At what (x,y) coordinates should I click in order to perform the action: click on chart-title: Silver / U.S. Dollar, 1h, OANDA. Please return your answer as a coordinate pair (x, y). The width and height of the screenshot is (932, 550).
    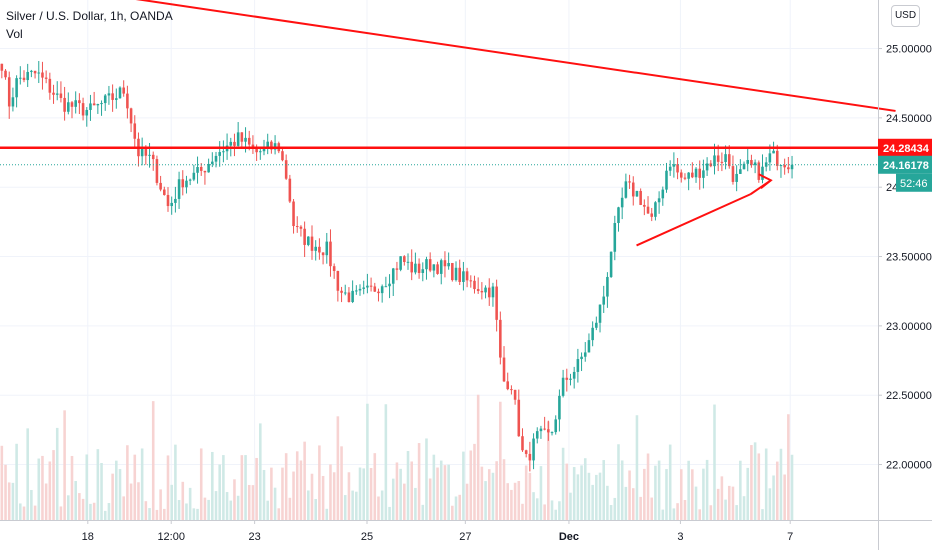
    Looking at the image, I should click on (89, 16).